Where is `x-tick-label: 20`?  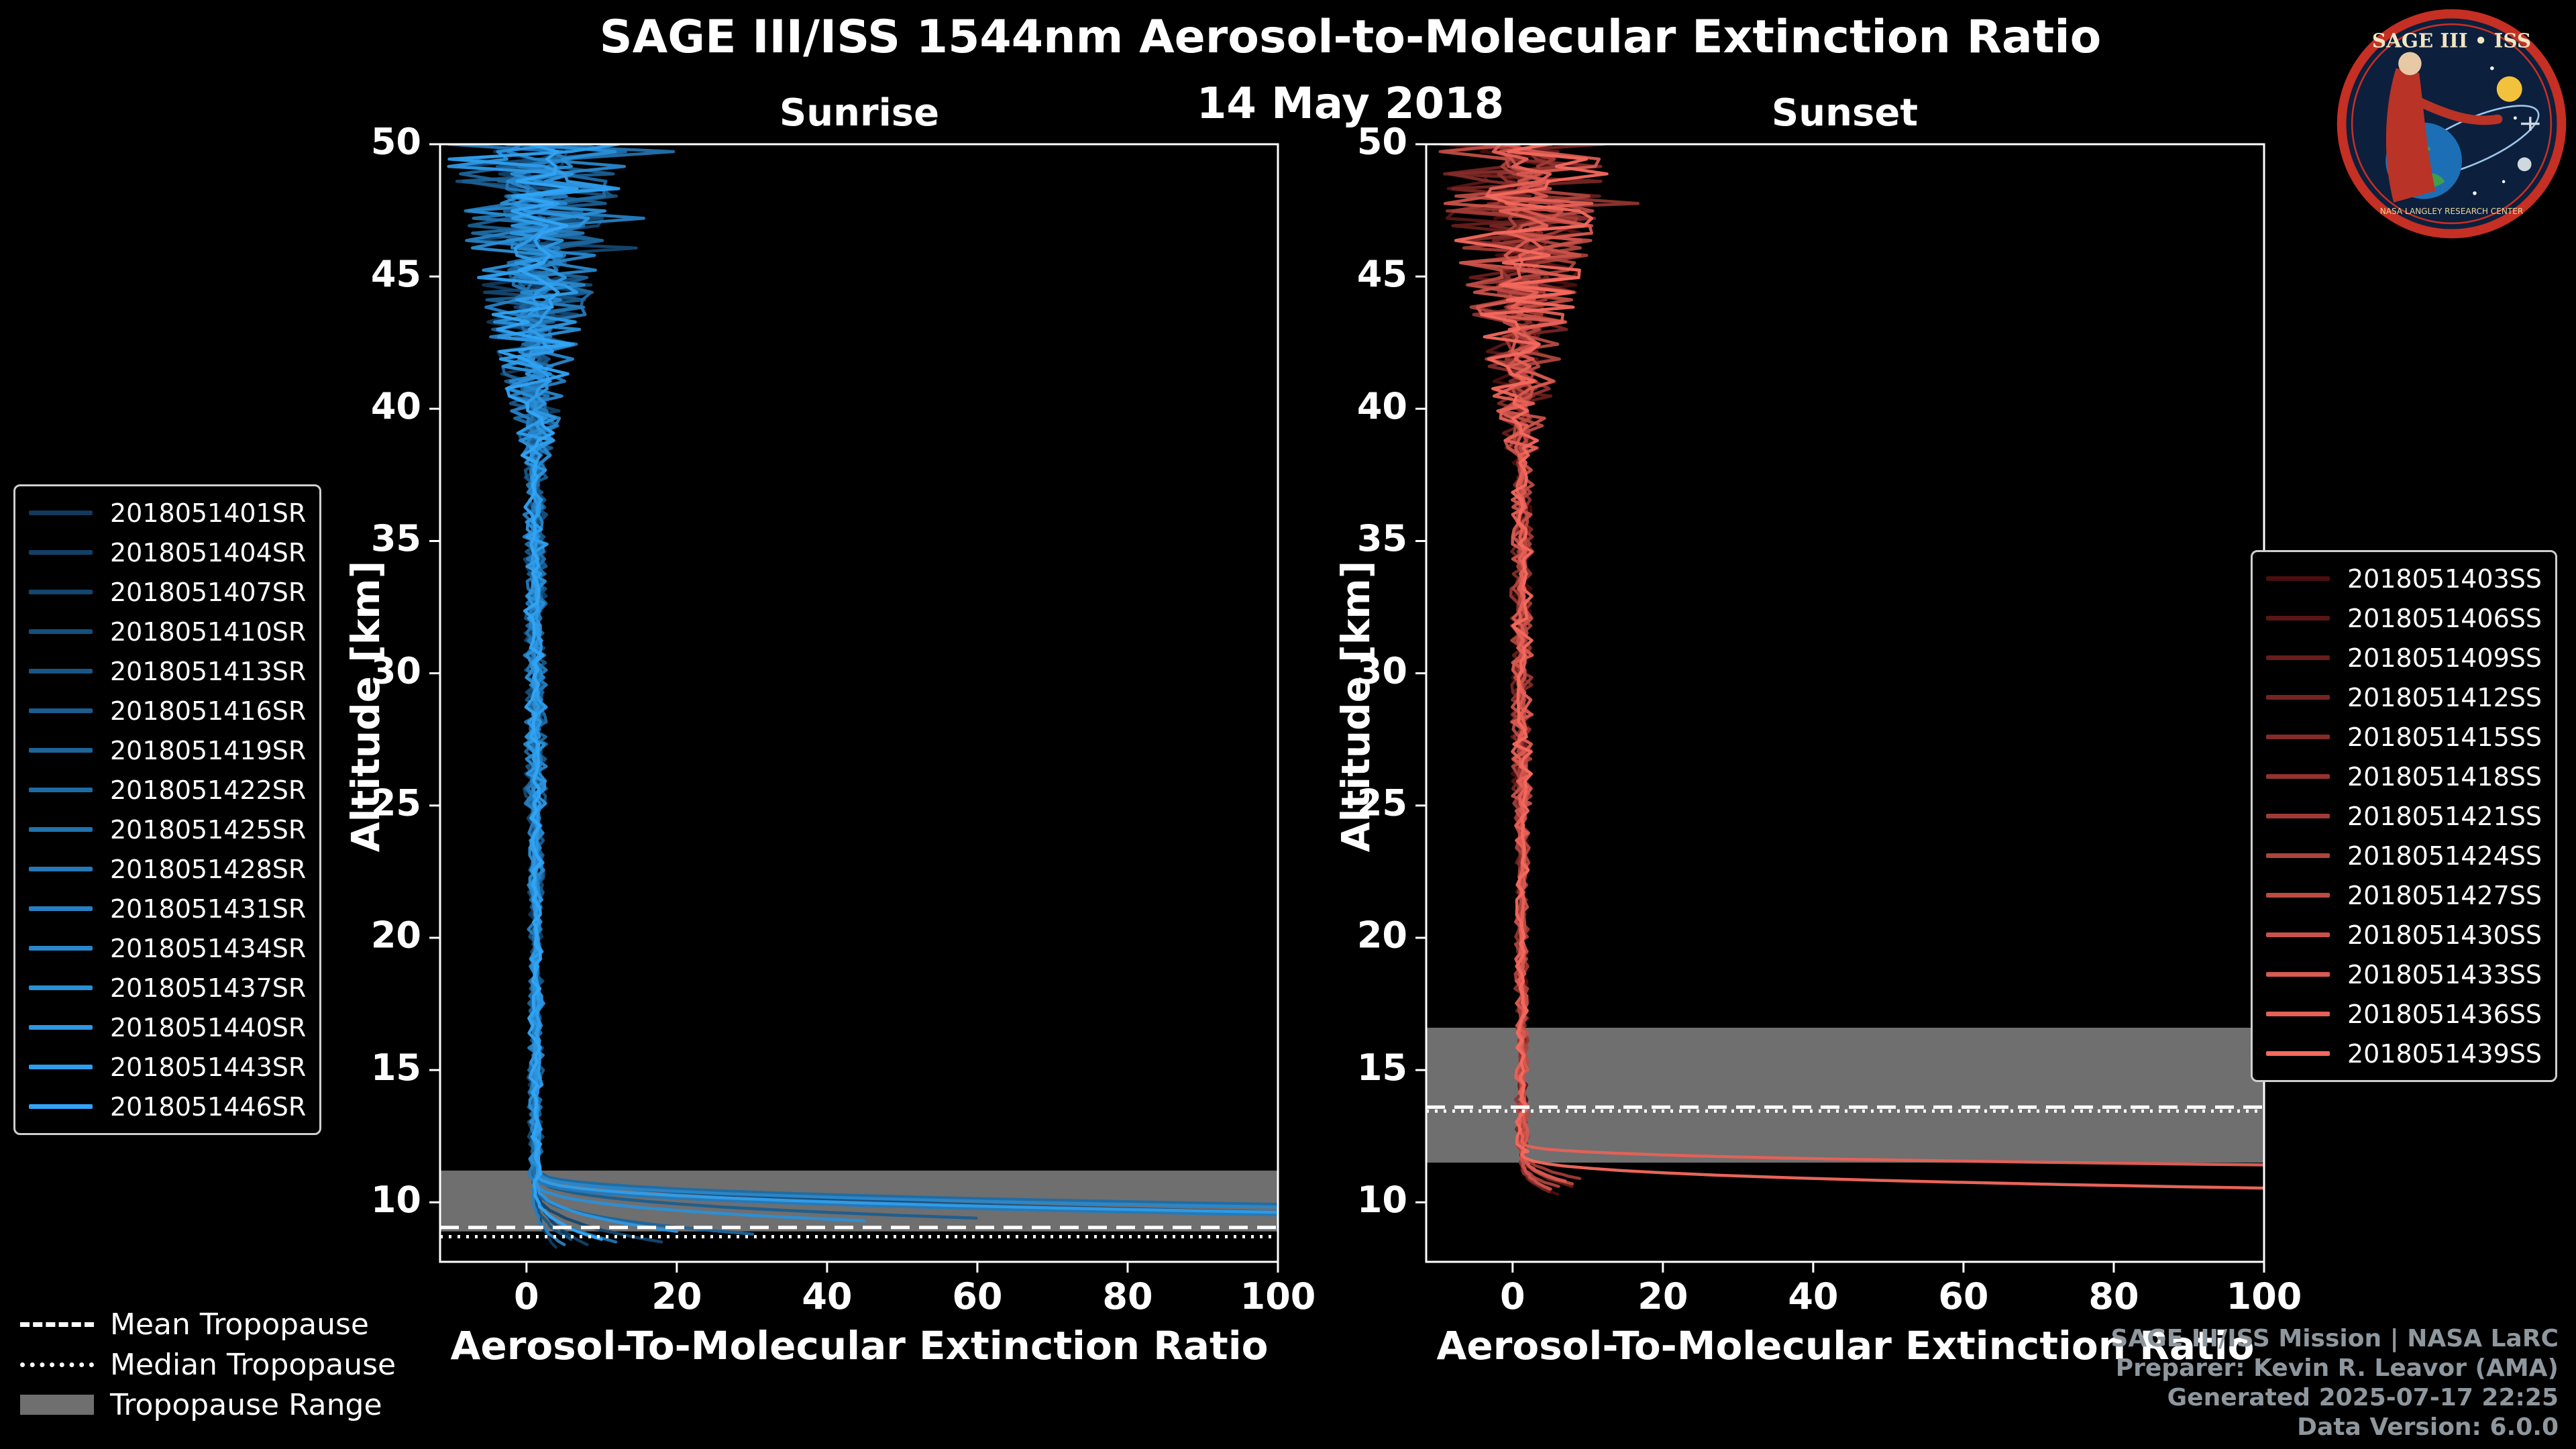 x-tick-label: 20 is located at coordinates (676, 1296).